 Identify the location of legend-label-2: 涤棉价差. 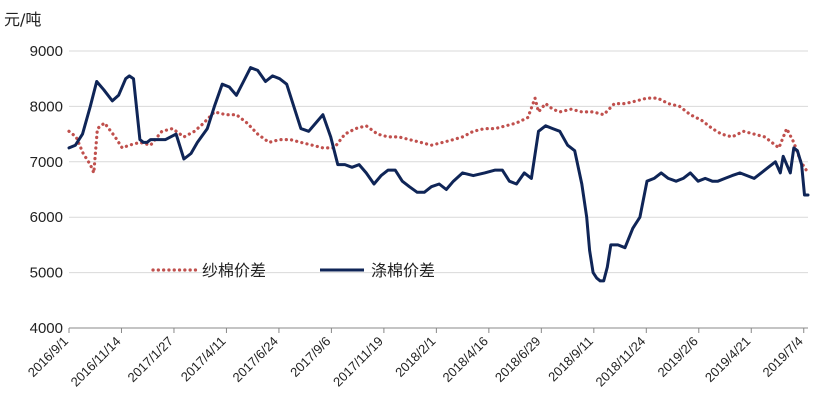
(403, 270).